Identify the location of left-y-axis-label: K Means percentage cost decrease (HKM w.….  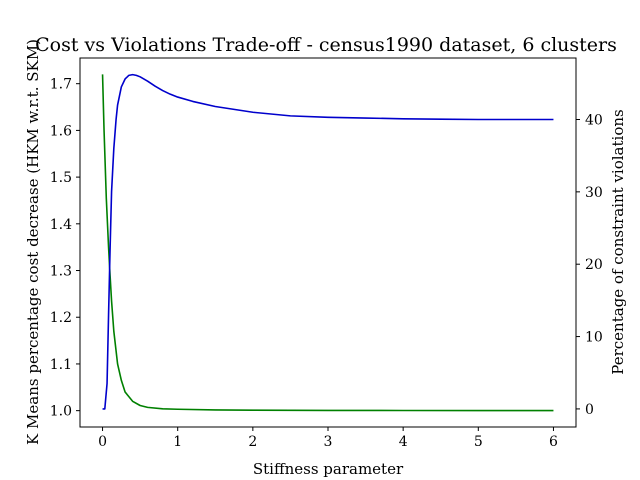
(33, 242).